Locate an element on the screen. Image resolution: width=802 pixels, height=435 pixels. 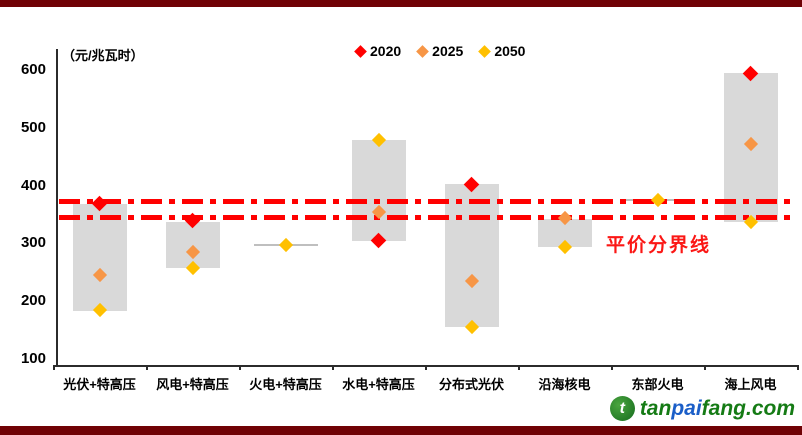
logo-text-part: pai is located at coordinates (686, 408).